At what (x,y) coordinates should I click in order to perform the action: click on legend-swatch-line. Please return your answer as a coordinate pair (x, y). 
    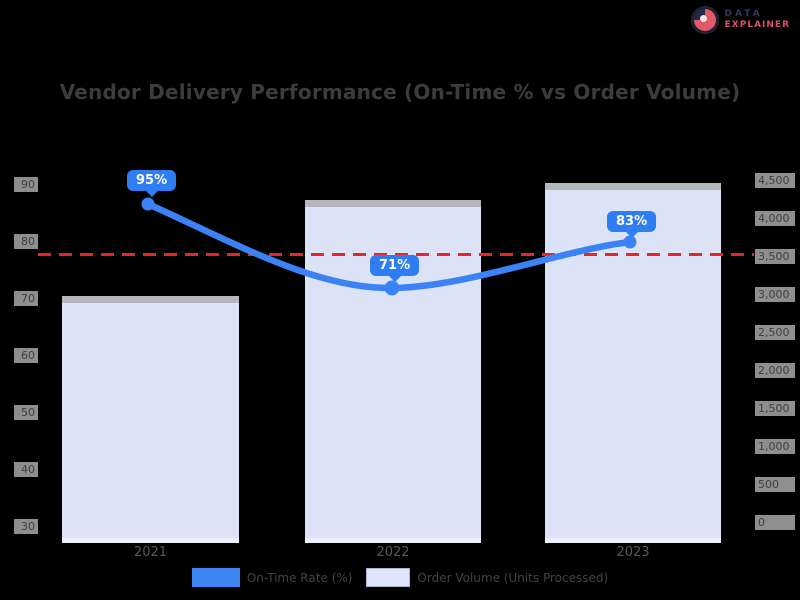
    Looking at the image, I should click on (215, 577).